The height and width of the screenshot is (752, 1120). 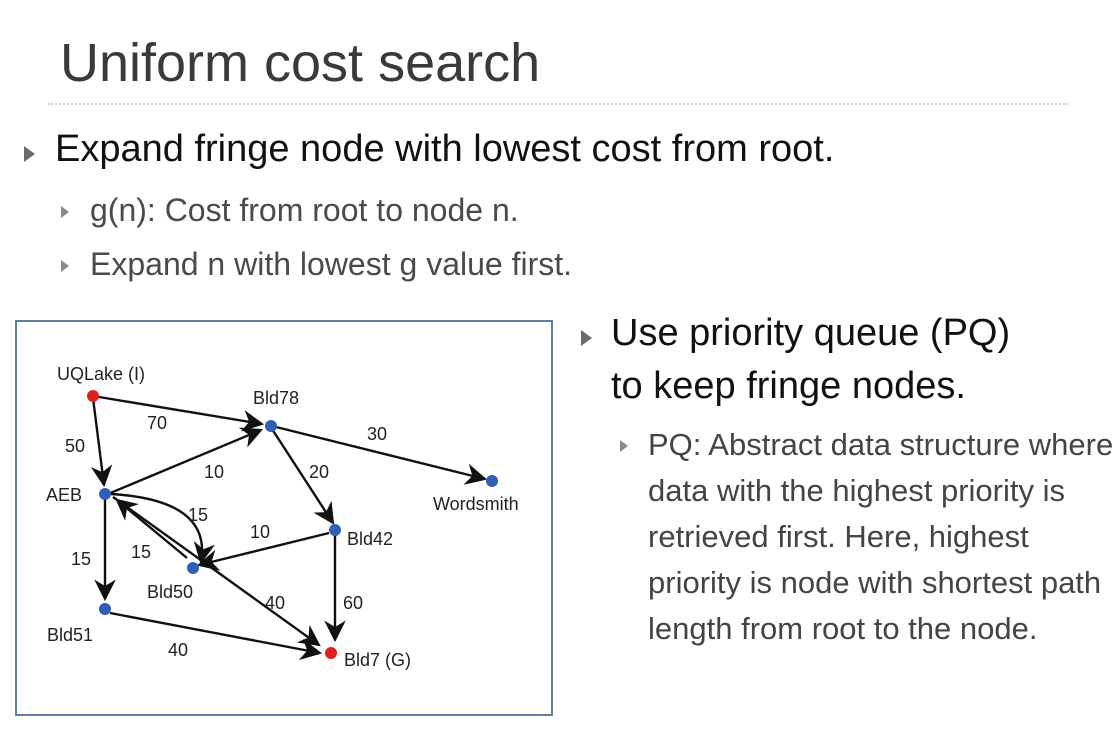 I want to click on edge-bld42-bld50, so click(x=263, y=551).